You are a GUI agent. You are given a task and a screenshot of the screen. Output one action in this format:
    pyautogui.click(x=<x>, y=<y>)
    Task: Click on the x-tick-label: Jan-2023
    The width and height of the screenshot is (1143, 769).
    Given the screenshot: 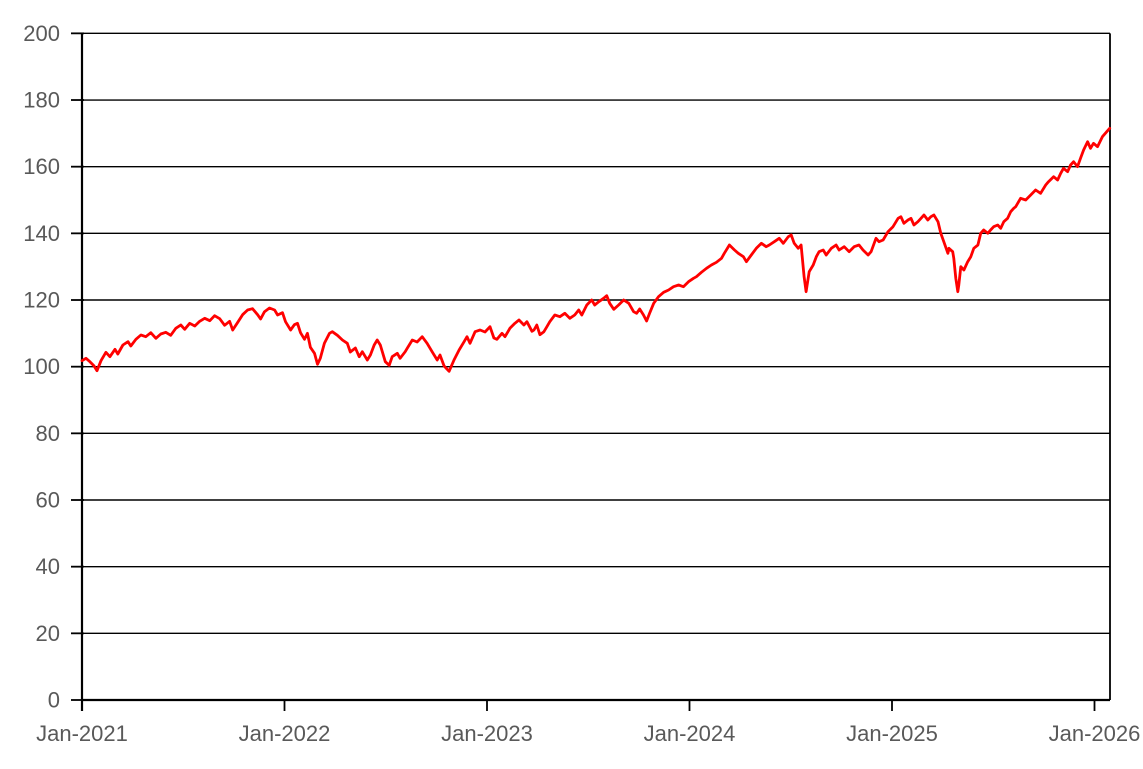 What is the action you would take?
    pyautogui.click(x=487, y=733)
    